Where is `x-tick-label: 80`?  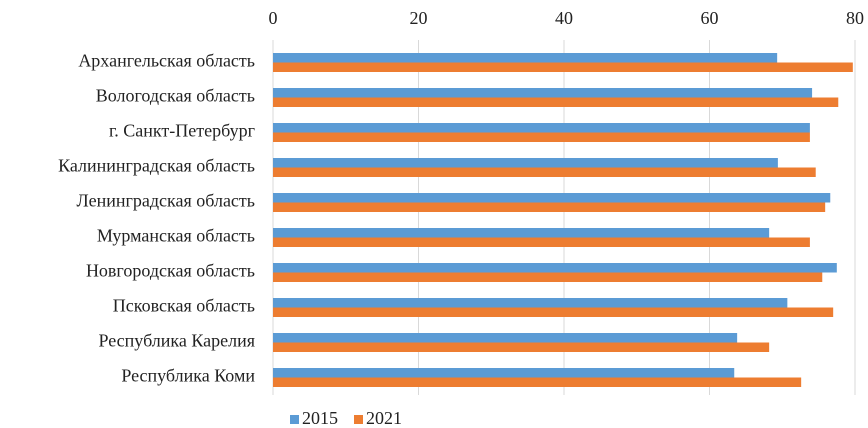 x-tick-label: 80 is located at coordinates (855, 18).